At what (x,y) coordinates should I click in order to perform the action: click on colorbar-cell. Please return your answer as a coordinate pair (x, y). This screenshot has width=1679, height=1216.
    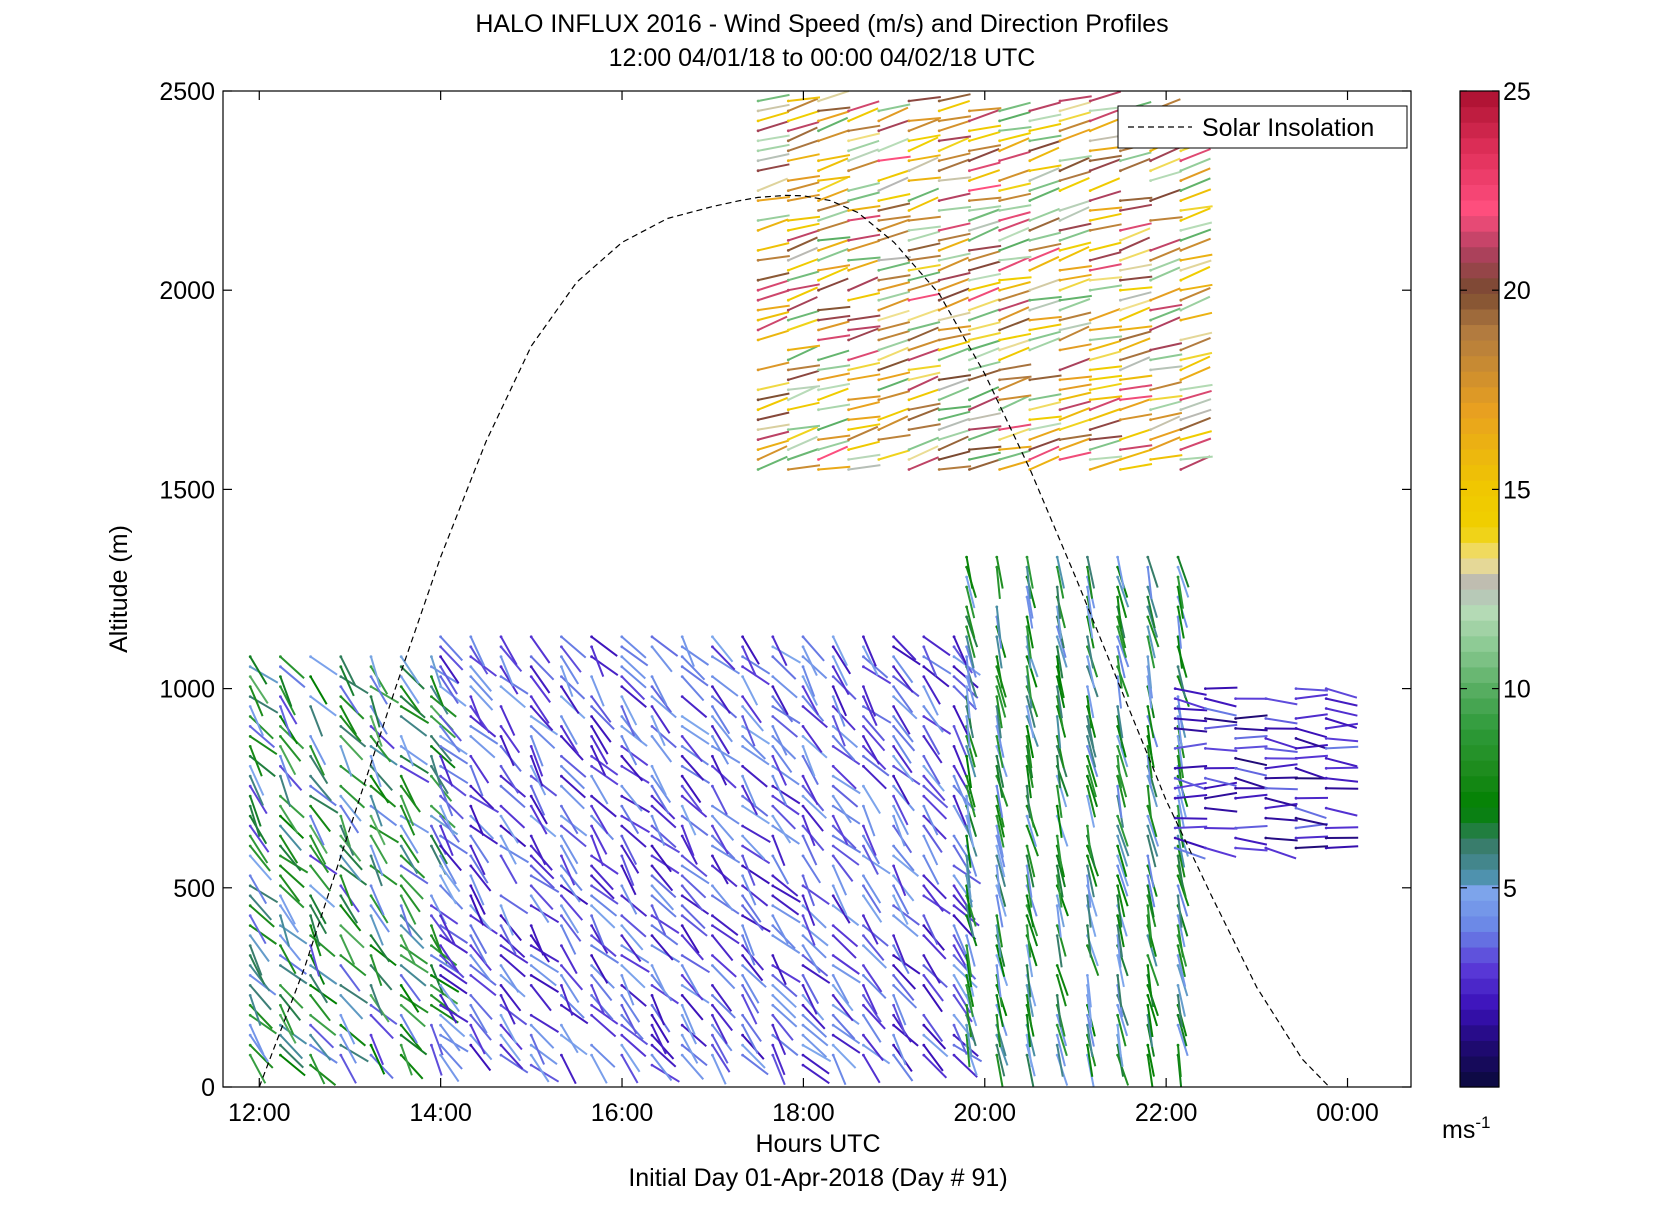
    Looking at the image, I should click on (1479, 1001).